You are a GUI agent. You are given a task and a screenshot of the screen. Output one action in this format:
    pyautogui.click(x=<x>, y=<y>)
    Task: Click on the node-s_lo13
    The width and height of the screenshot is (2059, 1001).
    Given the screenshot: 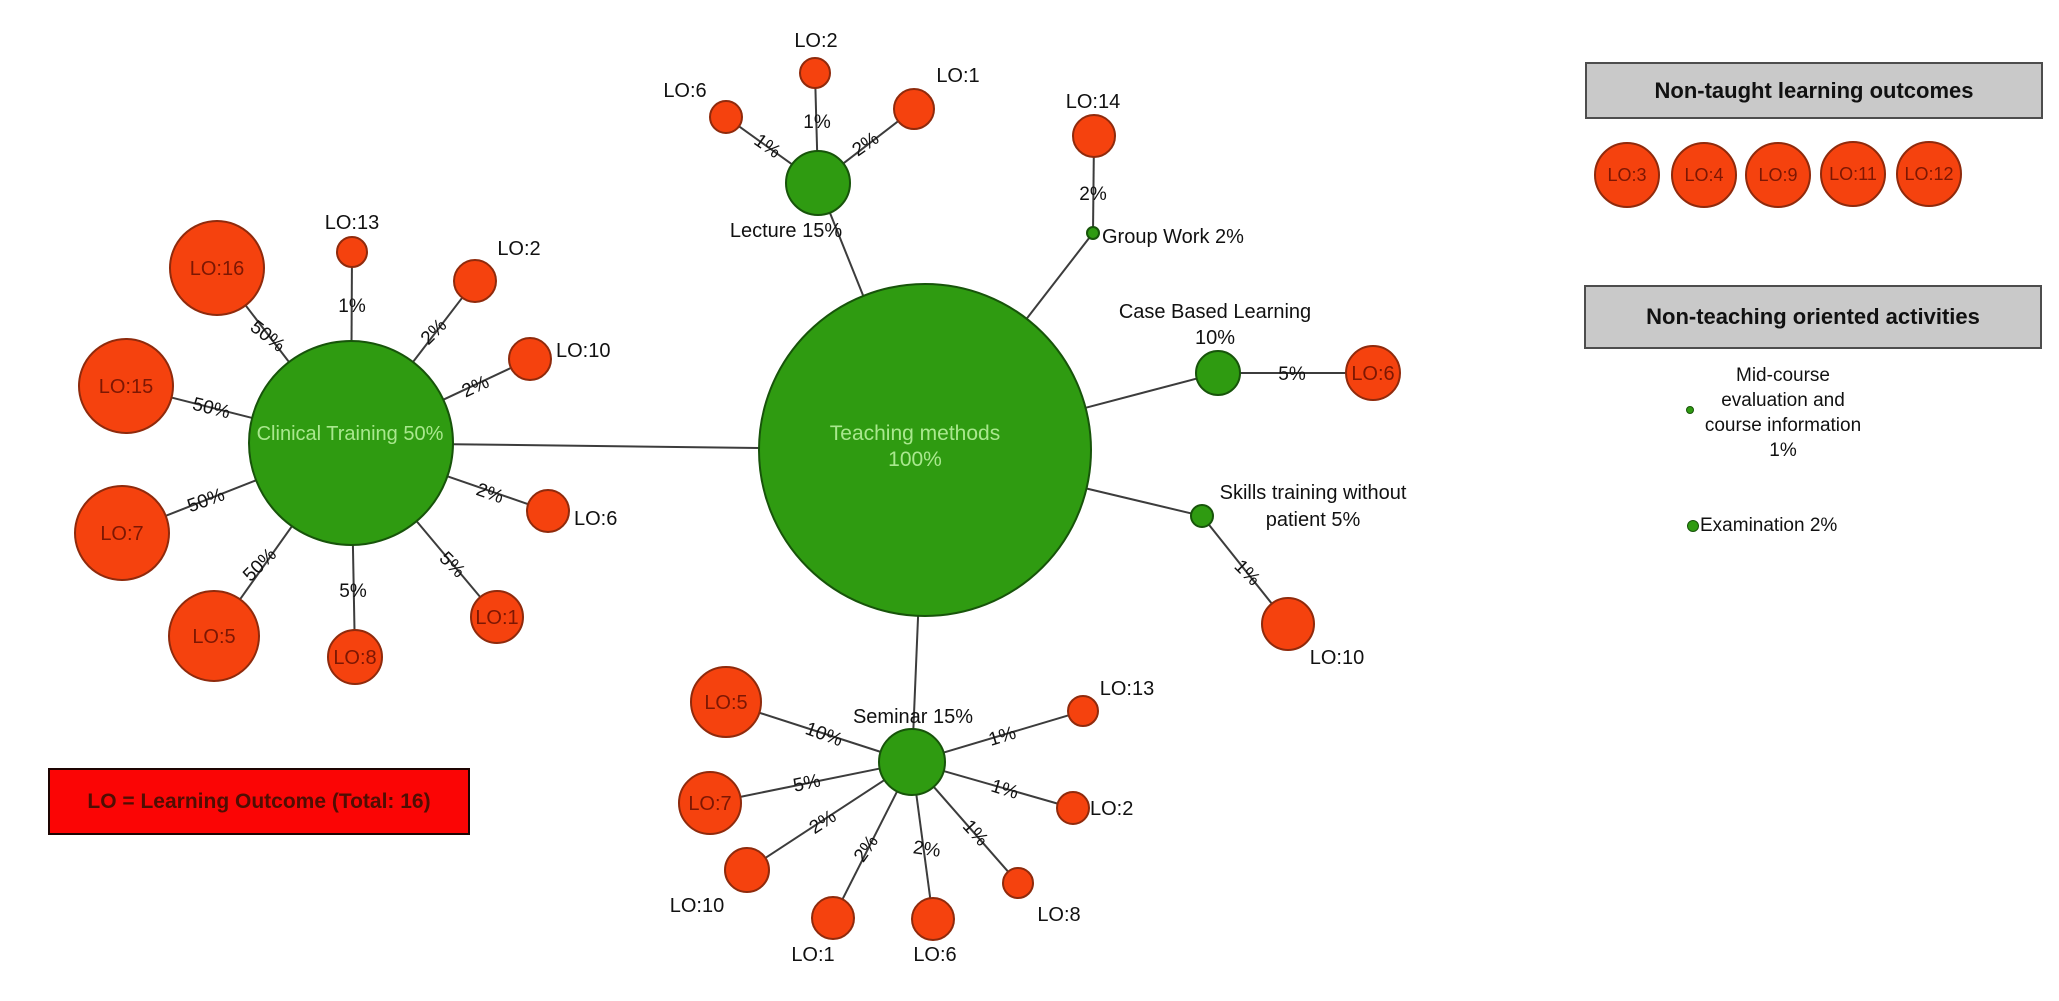 What is the action you would take?
    pyautogui.click(x=1083, y=711)
    